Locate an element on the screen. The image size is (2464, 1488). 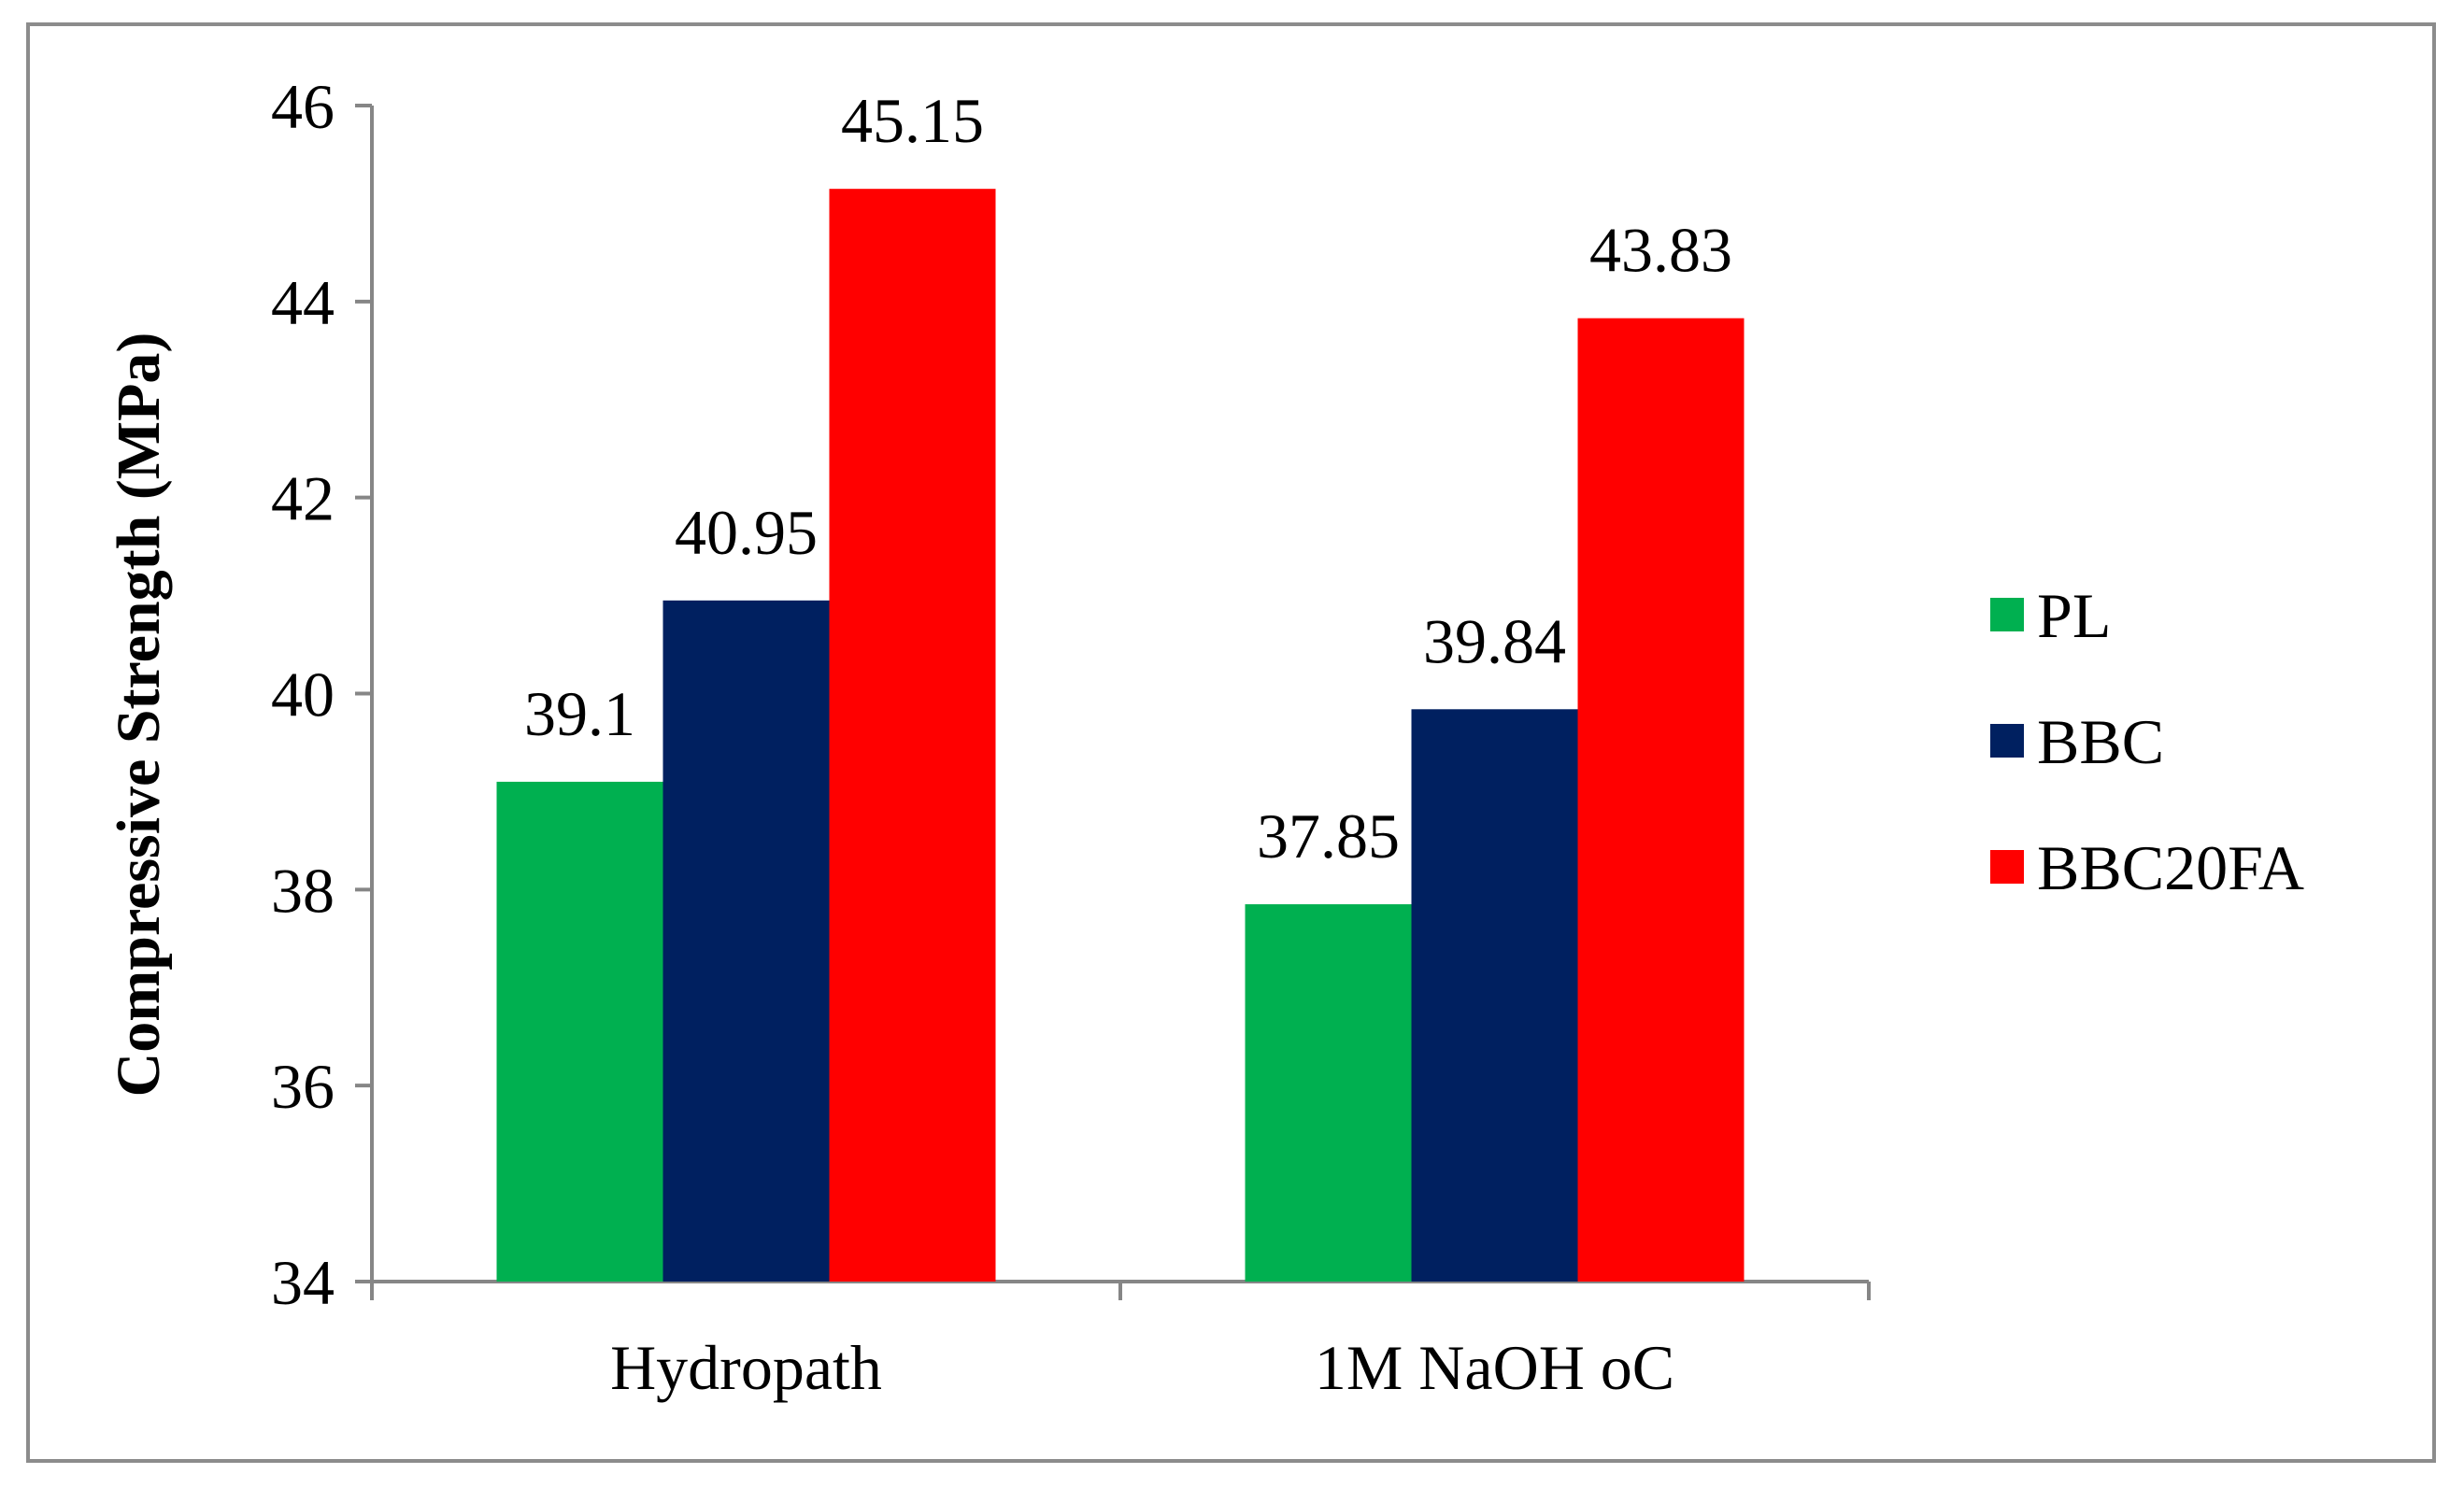
data-label: 40.95 is located at coordinates (746, 532).